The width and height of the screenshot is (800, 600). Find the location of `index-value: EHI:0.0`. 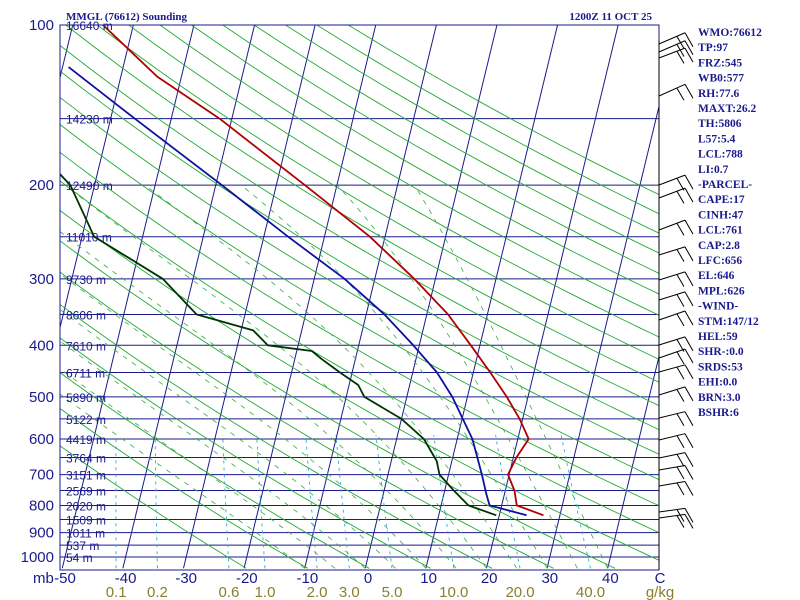

index-value: EHI:0.0 is located at coordinates (718, 383).